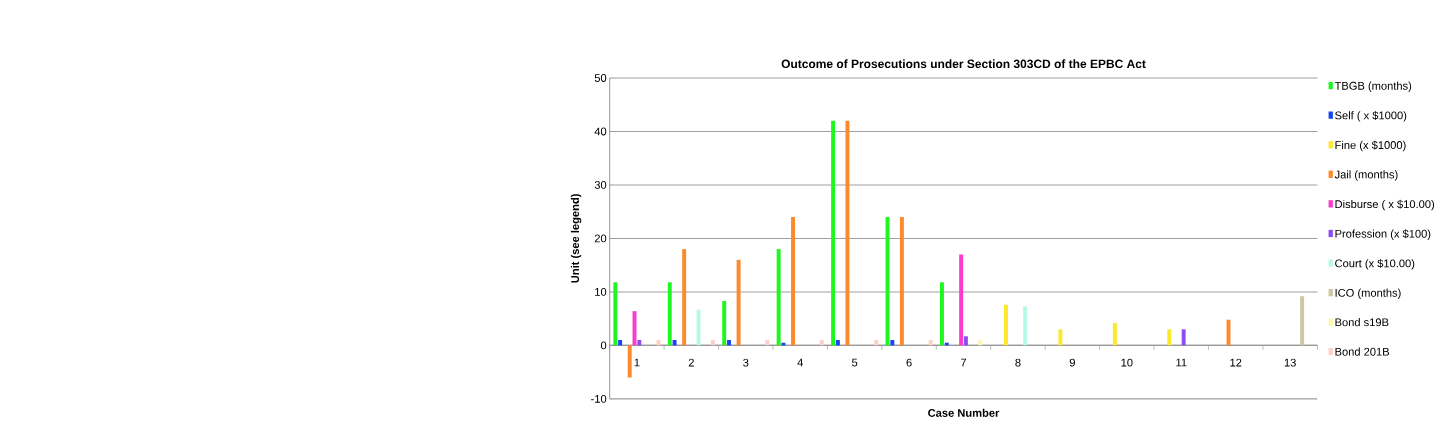 The width and height of the screenshot is (1439, 436). Describe the element at coordinates (1018, 362) in the screenshot. I see `x-tick-label: 8` at that location.